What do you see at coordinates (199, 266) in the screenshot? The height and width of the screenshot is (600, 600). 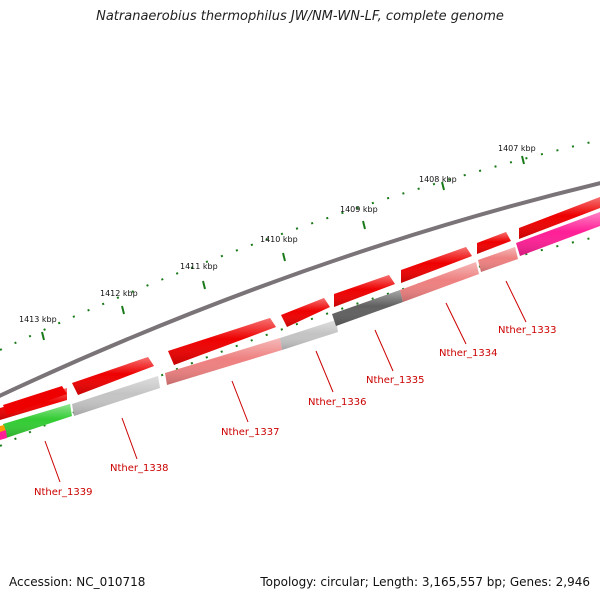 I see `position-label-1411: 1411 kbp` at bounding box center [199, 266].